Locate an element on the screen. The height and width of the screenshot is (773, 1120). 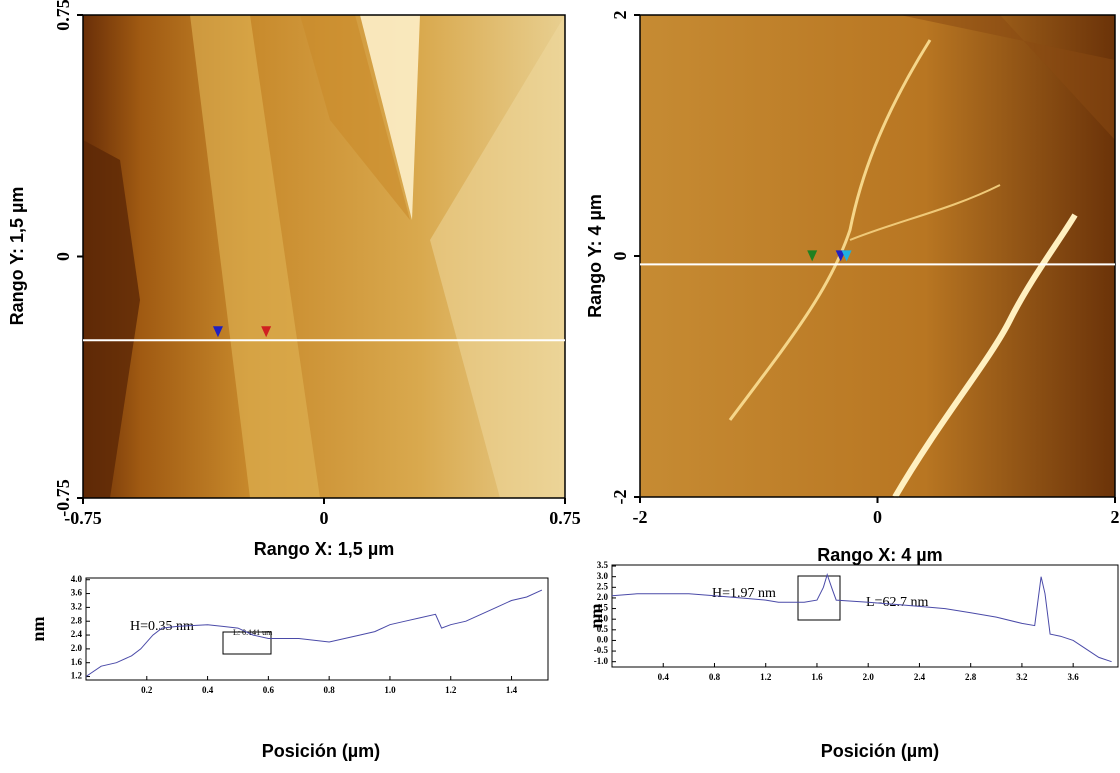
y-tick-label: -1.0 is located at coordinates (601, 661).